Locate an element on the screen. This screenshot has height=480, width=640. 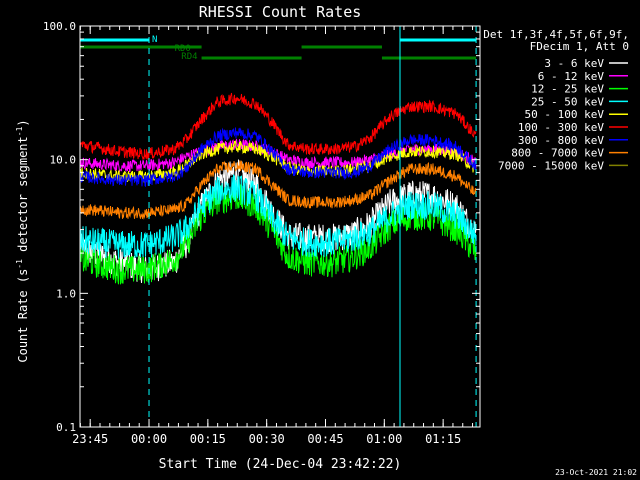
x-tick-label: 00:15 is located at coordinates (208, 439).